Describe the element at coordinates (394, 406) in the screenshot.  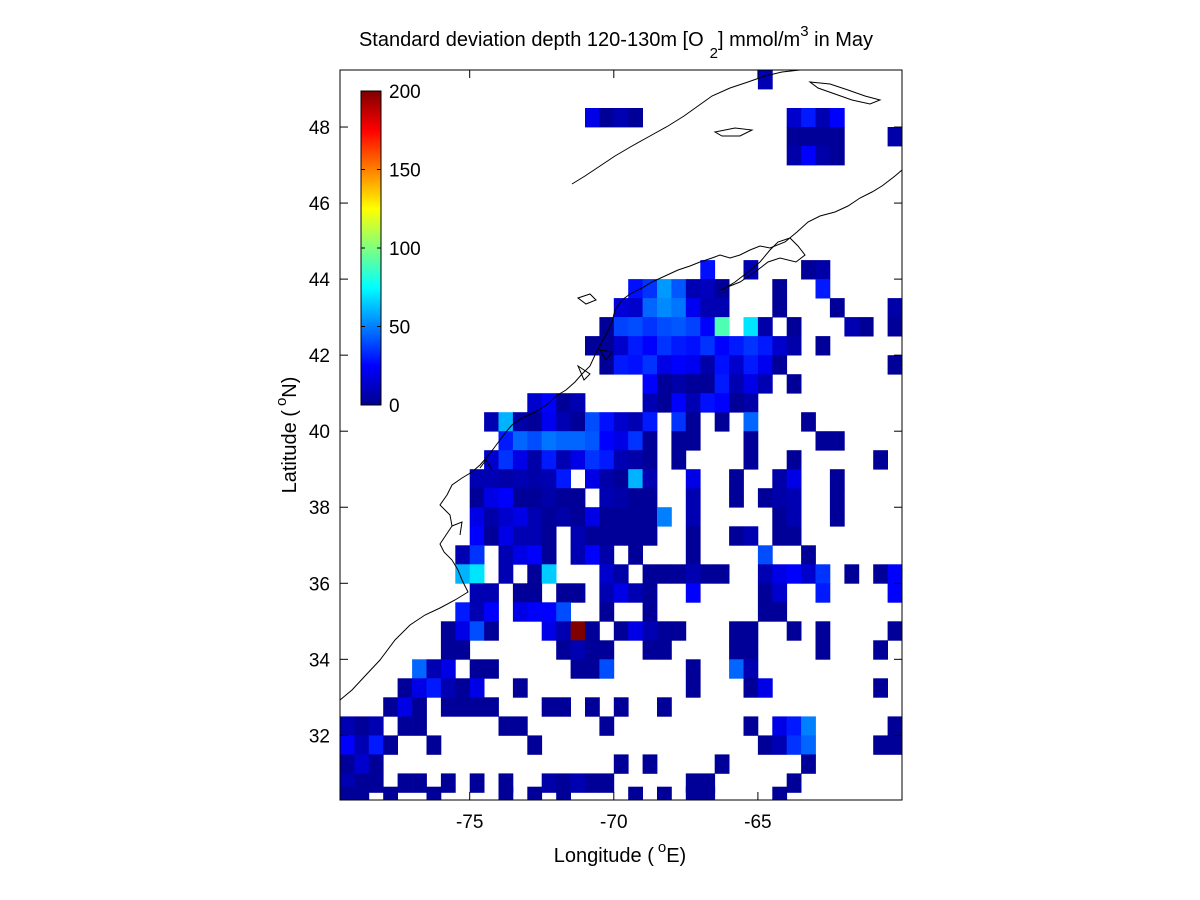
I see `colorbar-tick-label: 0` at that location.